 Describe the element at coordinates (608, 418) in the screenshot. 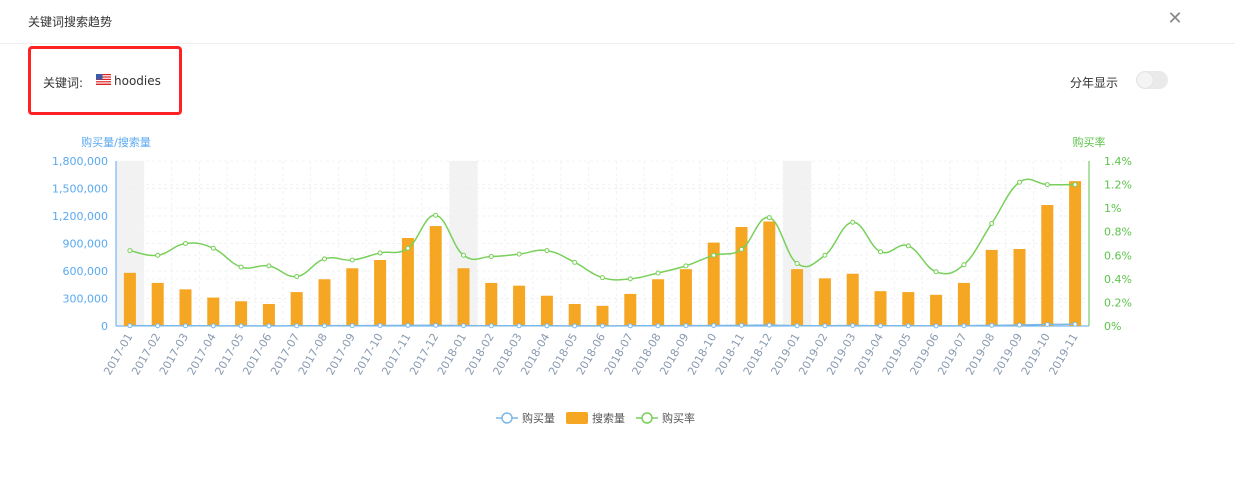

I see `legend-label: 搜索量` at that location.